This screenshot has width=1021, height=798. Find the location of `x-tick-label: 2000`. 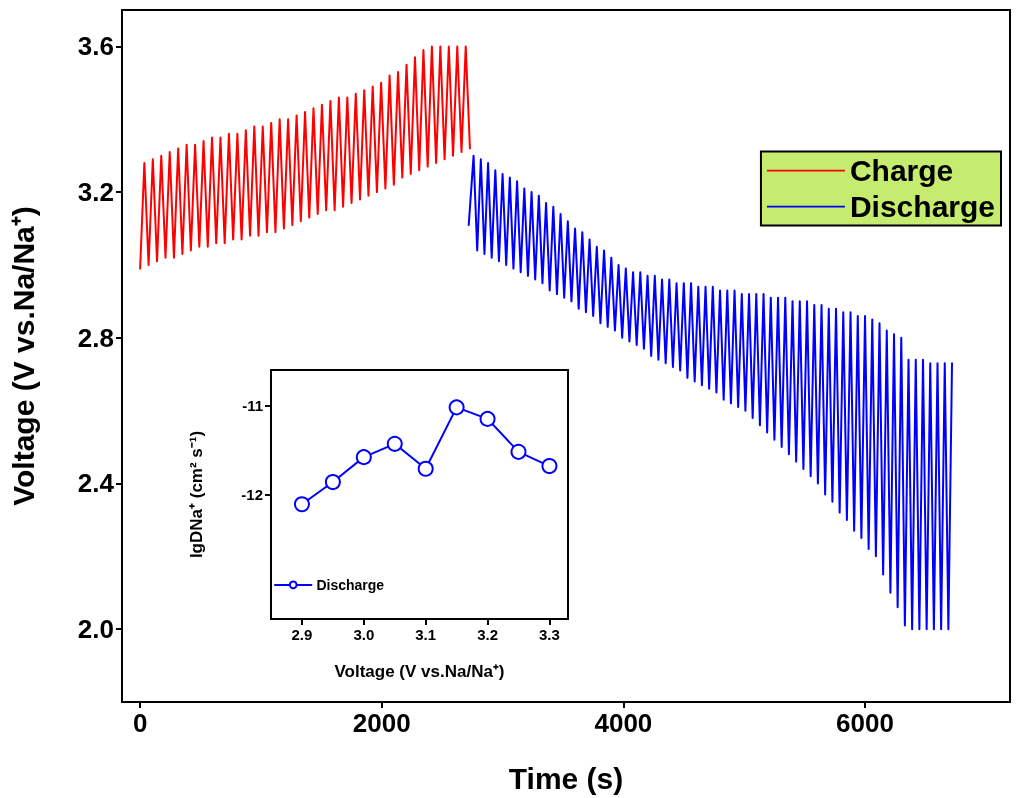

x-tick-label: 2000 is located at coordinates (381, 723).